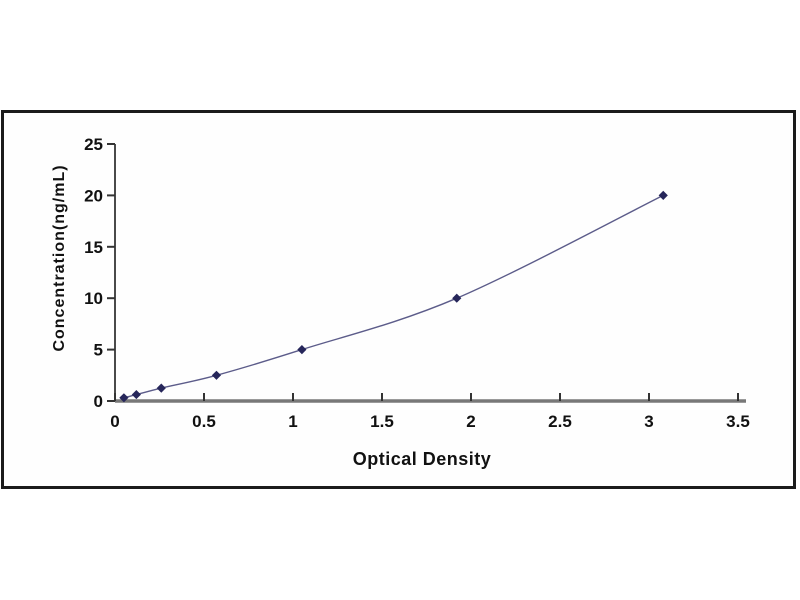 This screenshot has height=600, width=800. Describe the element at coordinates (470, 421) in the screenshot. I see `x-tick-label: 2` at that location.